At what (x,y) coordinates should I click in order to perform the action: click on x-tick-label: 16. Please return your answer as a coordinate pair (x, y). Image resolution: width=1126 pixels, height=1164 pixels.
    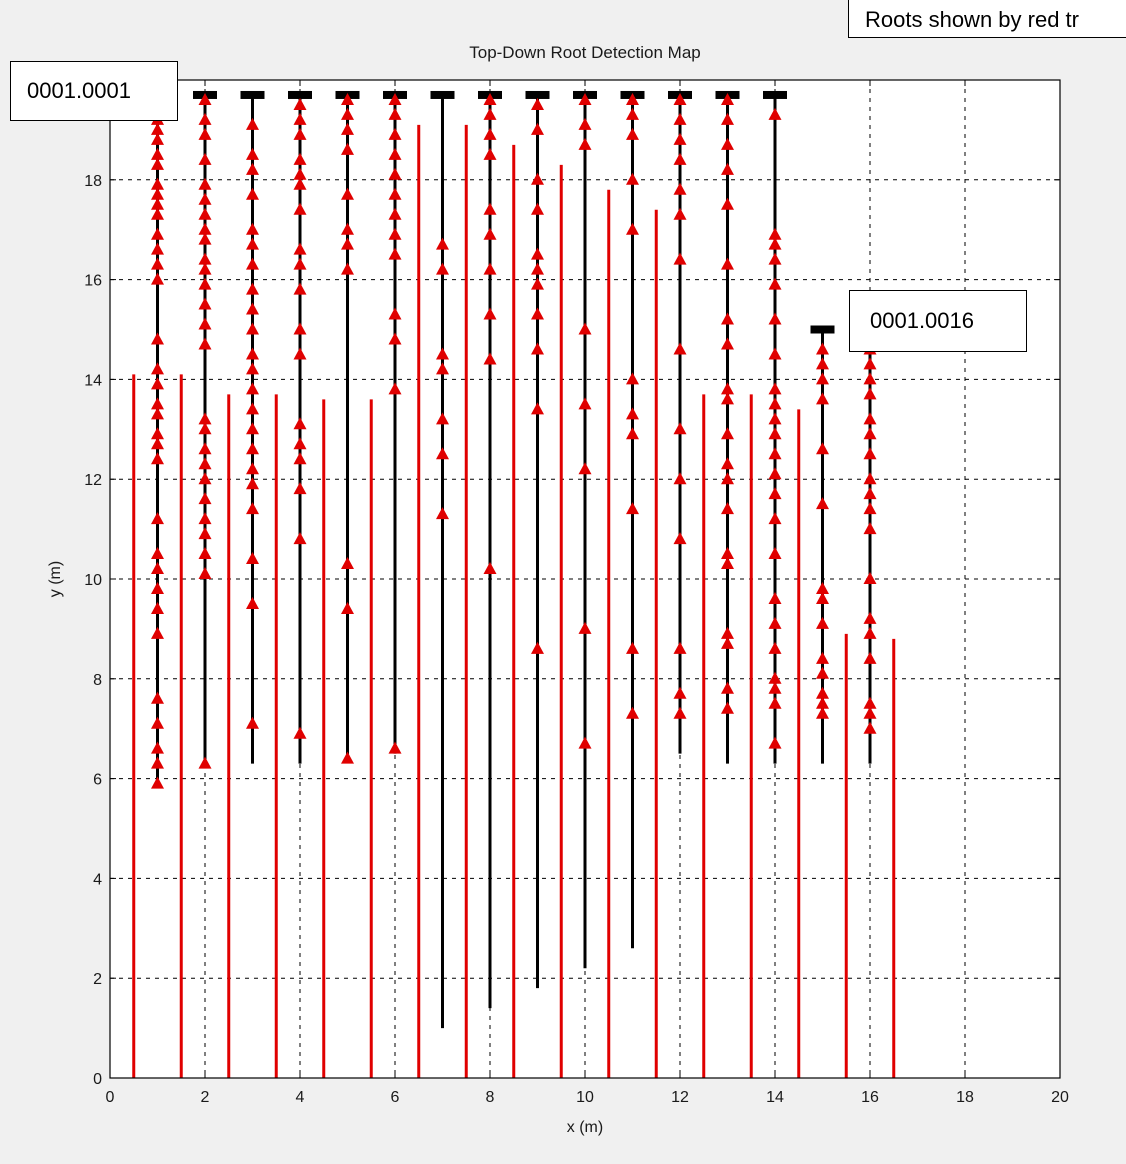
    Looking at the image, I should click on (870, 1097).